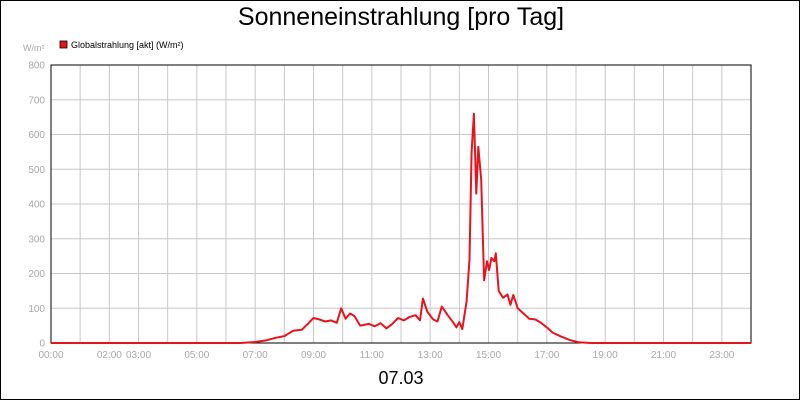  I want to click on x-tick-label: 21:00, so click(663, 355).